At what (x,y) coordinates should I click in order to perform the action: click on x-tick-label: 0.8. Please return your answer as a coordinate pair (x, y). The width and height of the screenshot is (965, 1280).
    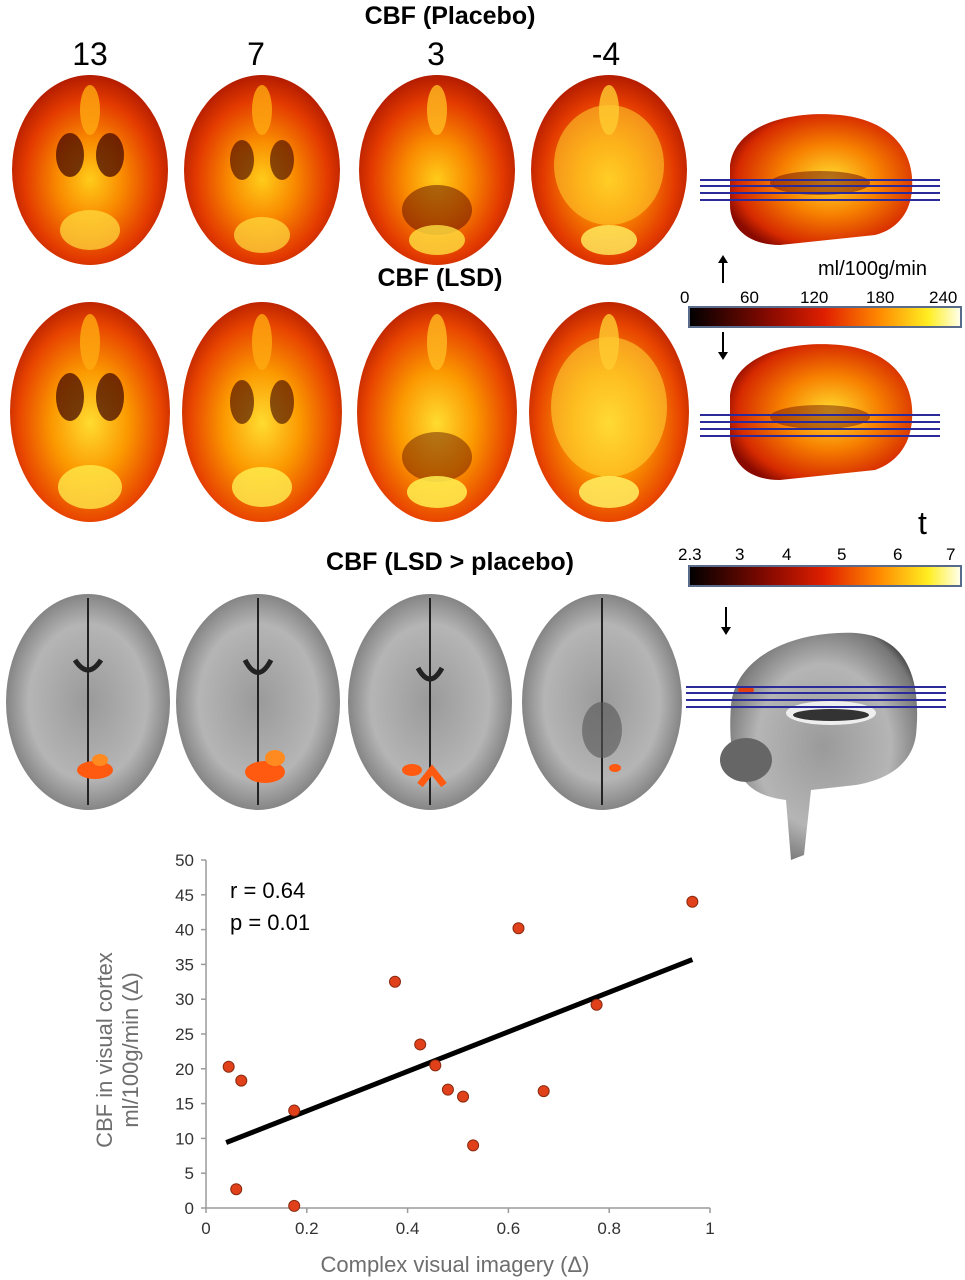
    Looking at the image, I should click on (609, 1228).